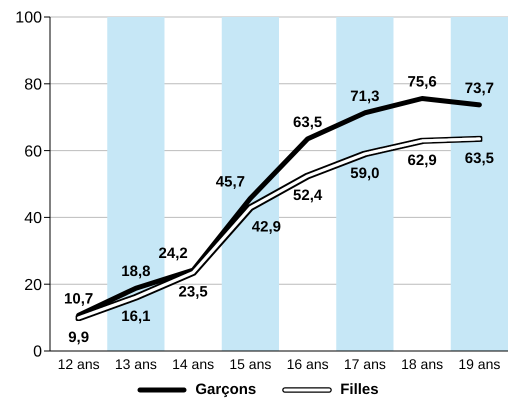  Describe the element at coordinates (135, 317) in the screenshot. I see `data-label: 16,1` at that location.